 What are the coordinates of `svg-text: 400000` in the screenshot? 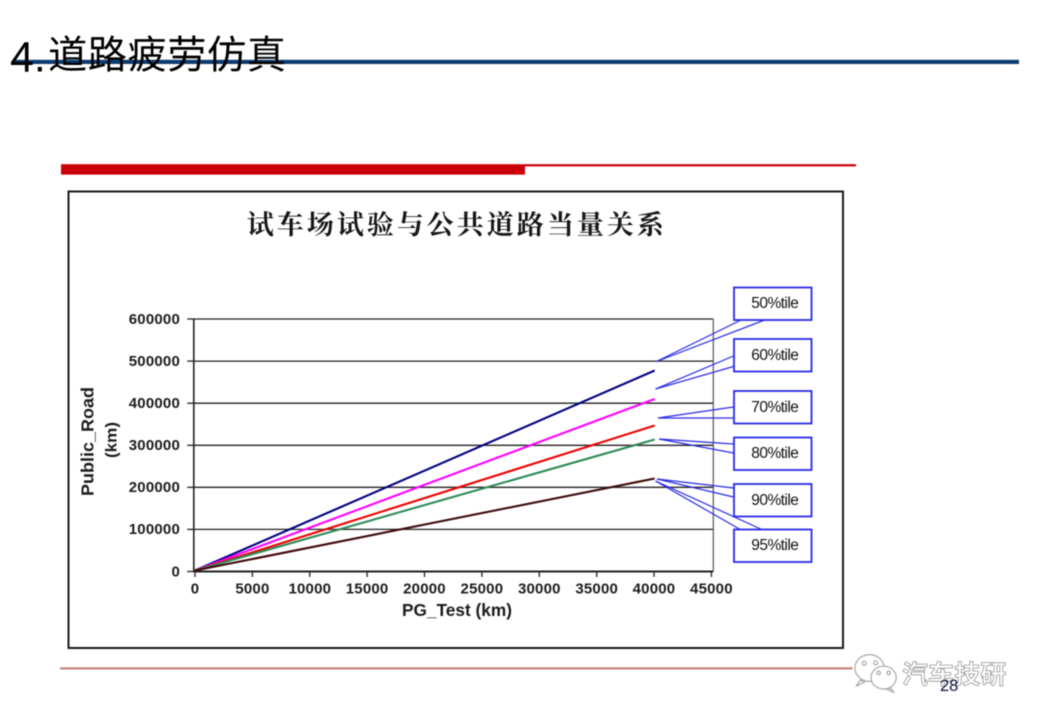 It's located at (154, 403).